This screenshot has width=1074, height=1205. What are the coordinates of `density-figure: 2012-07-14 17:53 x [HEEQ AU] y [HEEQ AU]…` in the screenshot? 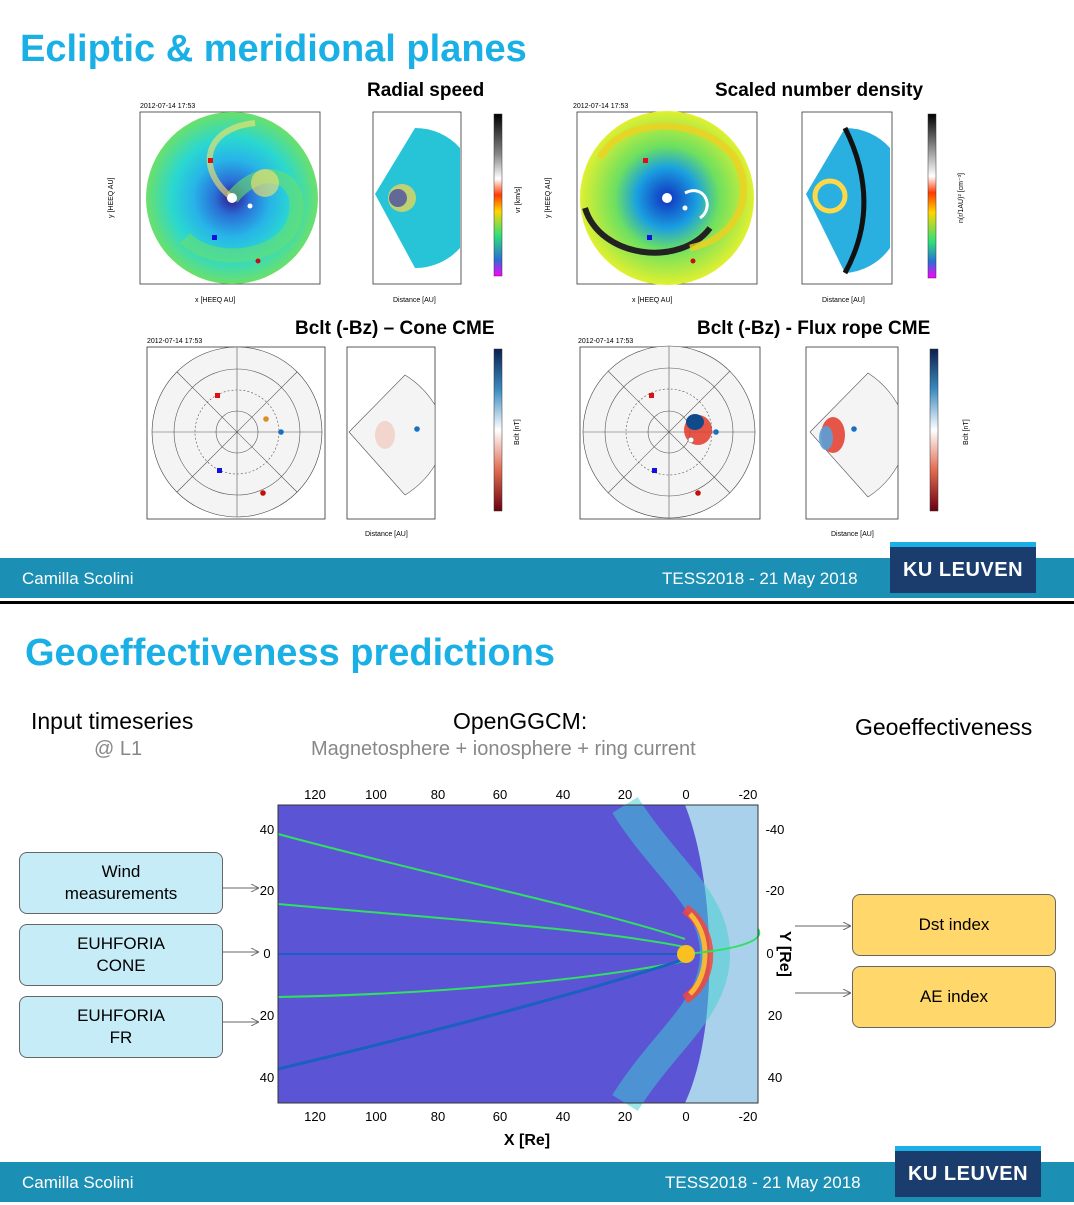 It's located at (755, 203).